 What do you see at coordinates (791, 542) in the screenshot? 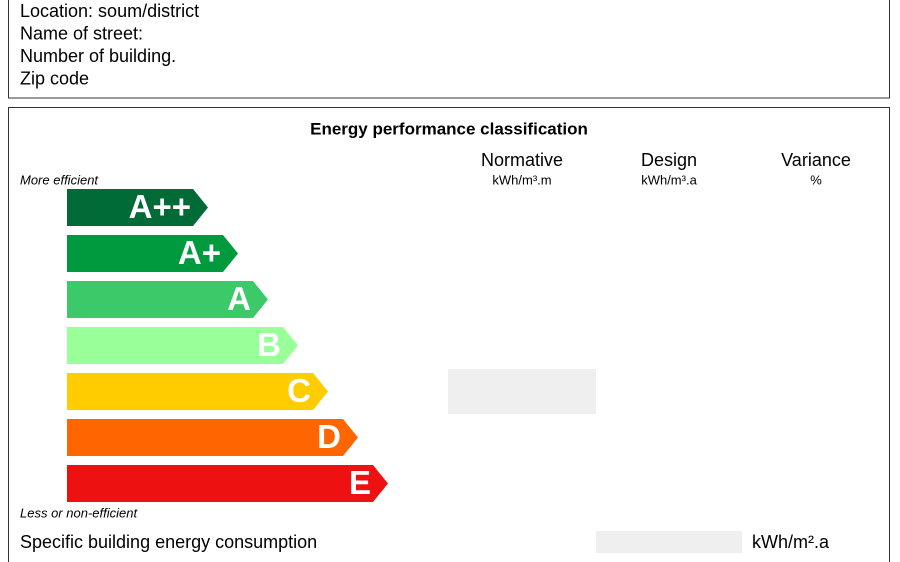
I see `consumption-unit: kWh/m².a` at bounding box center [791, 542].